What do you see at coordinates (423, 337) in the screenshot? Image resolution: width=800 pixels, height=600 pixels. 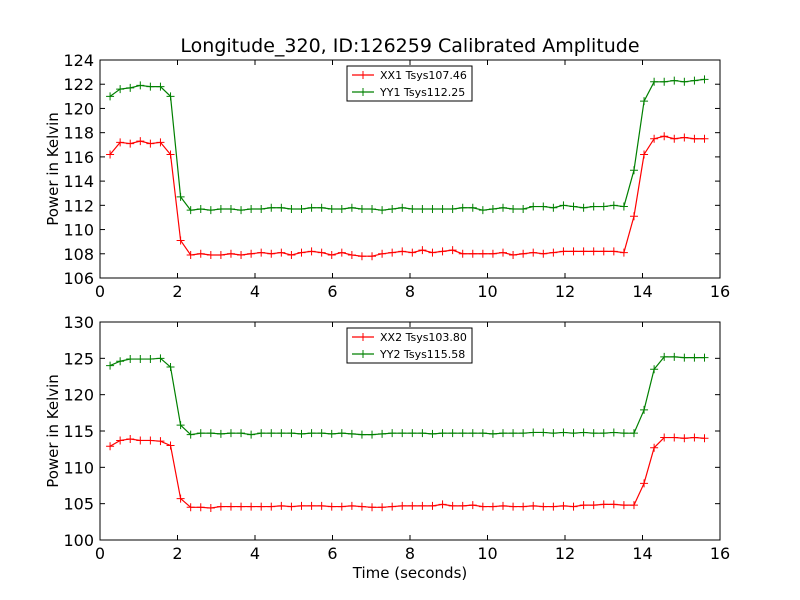 I see `bottom-legend-label: XX2 Tsys103.80` at bounding box center [423, 337].